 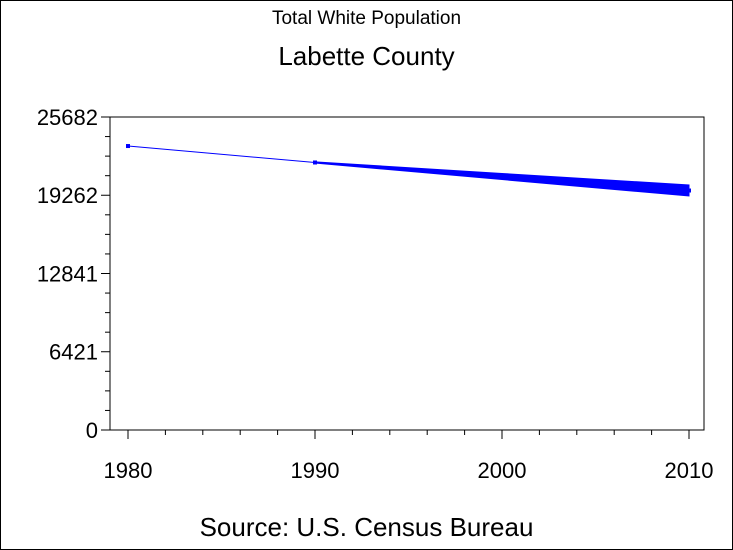 I want to click on x-tick-label: 1990, so click(x=315, y=470).